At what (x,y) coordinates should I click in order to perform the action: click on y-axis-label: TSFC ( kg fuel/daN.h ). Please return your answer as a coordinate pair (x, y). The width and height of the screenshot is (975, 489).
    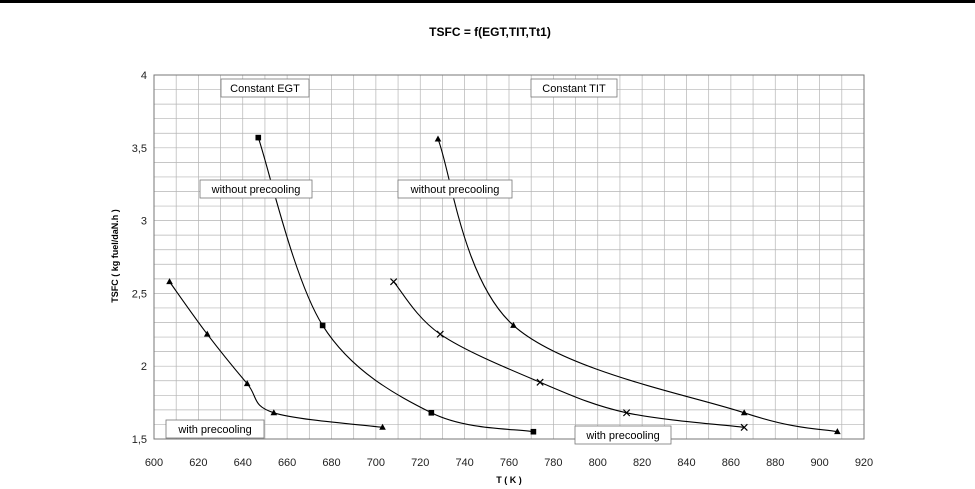
    Looking at the image, I should click on (115, 256).